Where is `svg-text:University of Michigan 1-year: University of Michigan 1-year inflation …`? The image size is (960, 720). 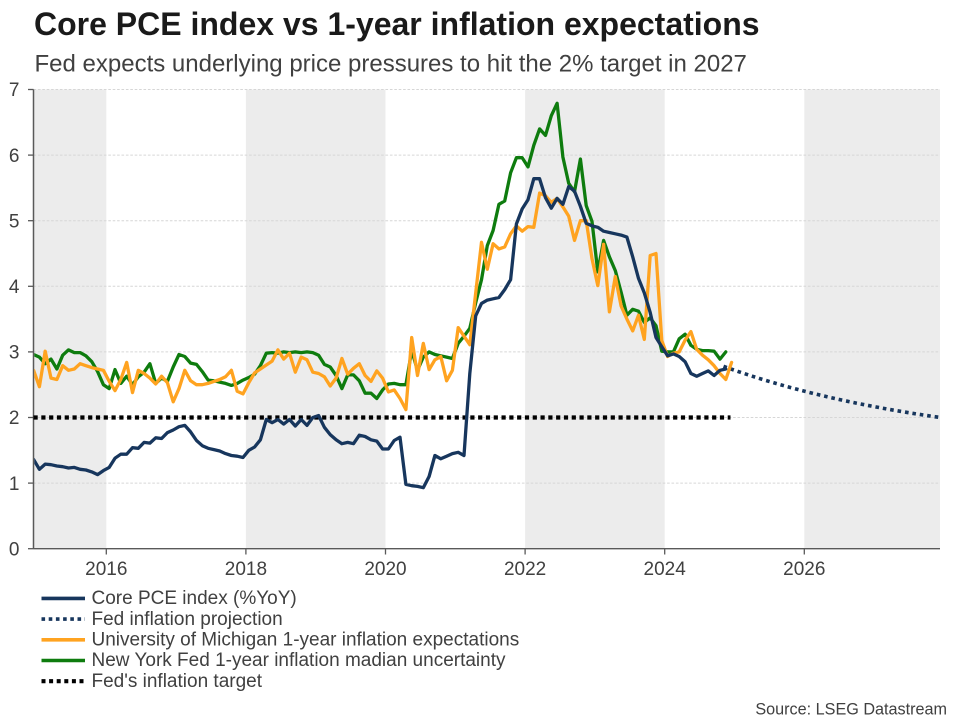 svg-text:University of Michigan 1-year: University of Michigan 1-year inflation … is located at coordinates (306, 640).